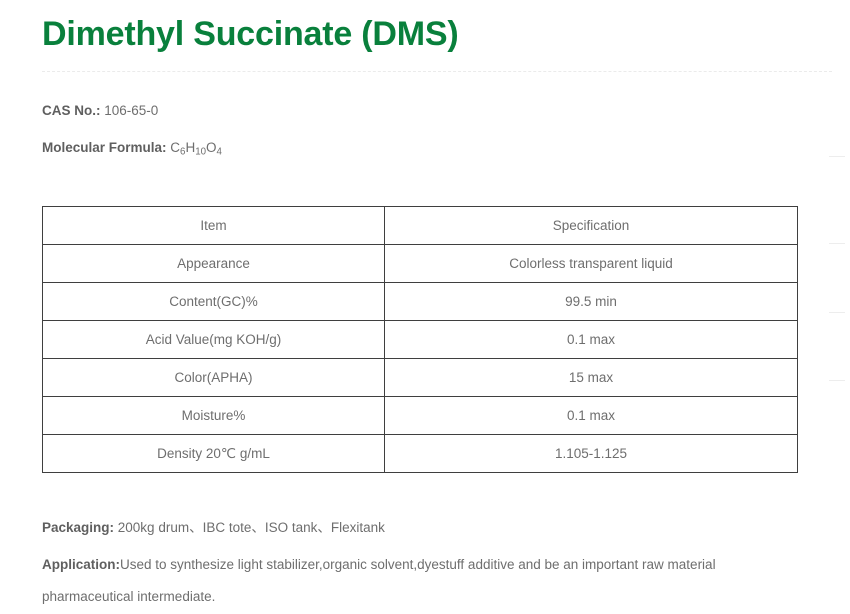 The width and height of the screenshot is (850, 614). What do you see at coordinates (211, 147) in the screenshot?
I see `formula-o: O` at bounding box center [211, 147].